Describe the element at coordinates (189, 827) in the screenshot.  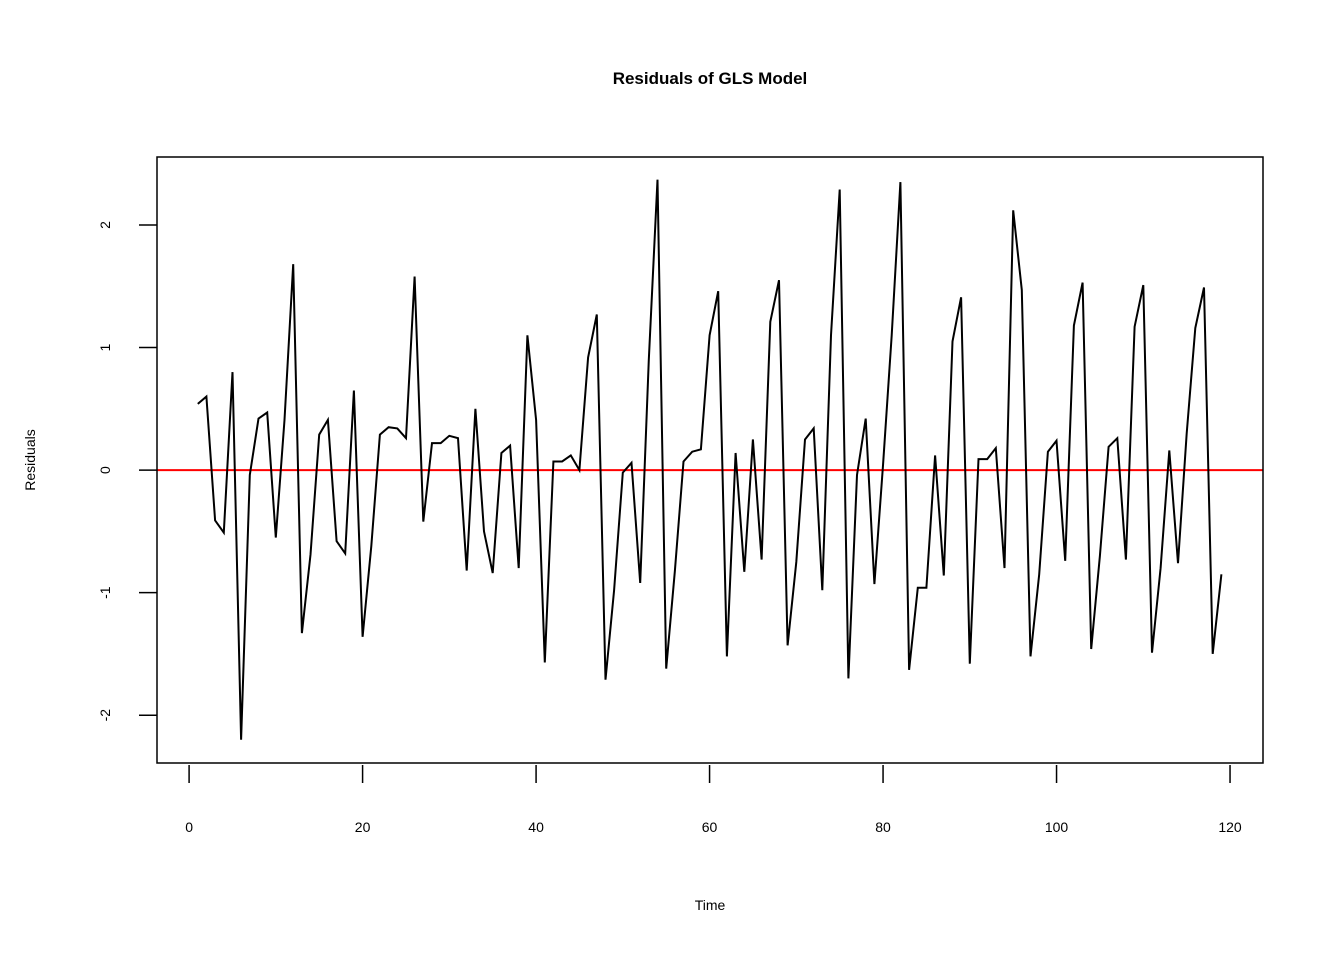
I see `x-tick-label: 0` at that location.